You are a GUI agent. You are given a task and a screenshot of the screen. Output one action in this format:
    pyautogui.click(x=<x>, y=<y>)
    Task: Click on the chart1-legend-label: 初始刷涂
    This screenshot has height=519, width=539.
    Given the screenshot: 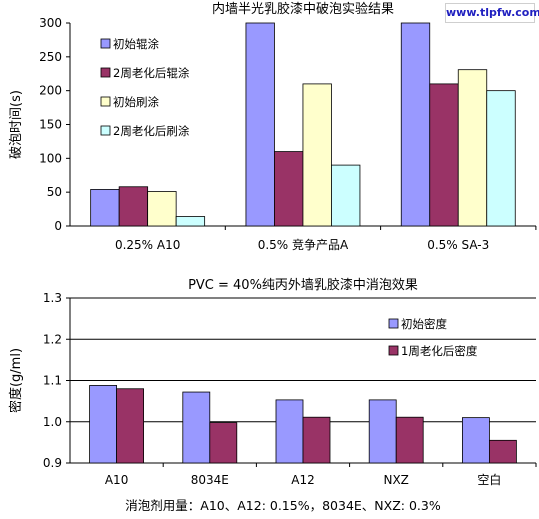 What is the action you would take?
    pyautogui.click(x=136, y=102)
    